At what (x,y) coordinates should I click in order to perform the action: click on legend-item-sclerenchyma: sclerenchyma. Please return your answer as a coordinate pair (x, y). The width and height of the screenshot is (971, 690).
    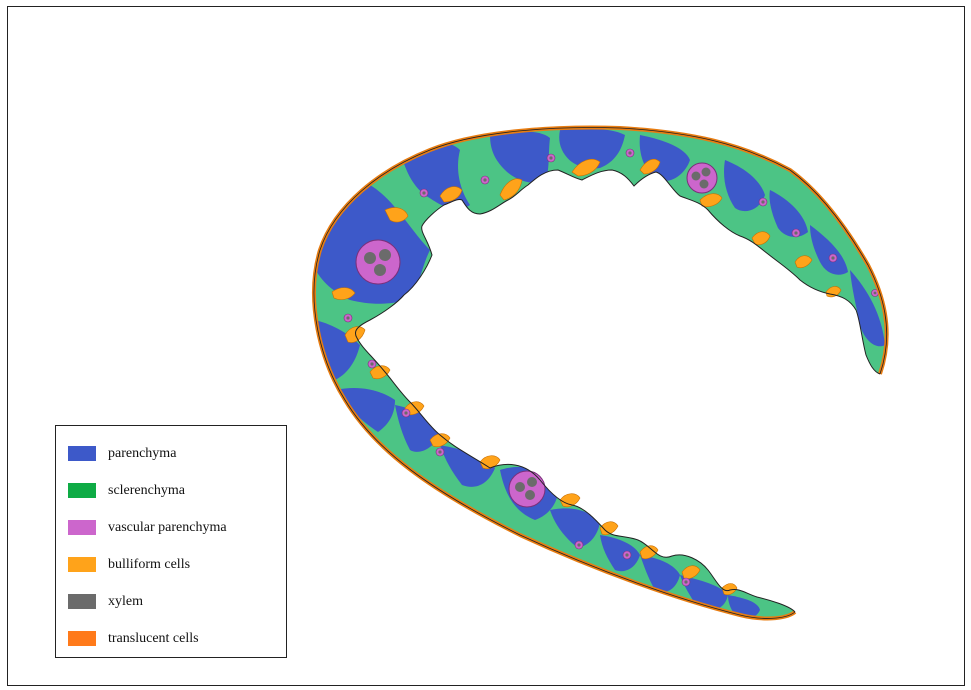
    Looking at the image, I should click on (171, 490).